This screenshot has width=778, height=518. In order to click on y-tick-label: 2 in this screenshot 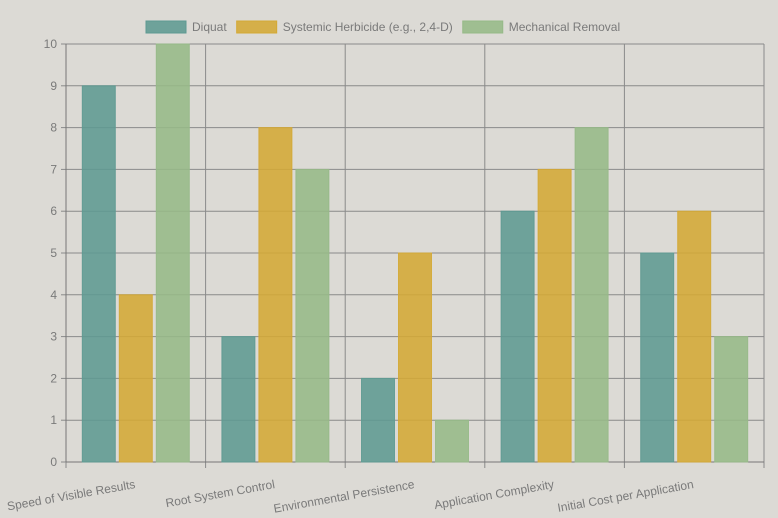, I will do `click(53, 378)`.